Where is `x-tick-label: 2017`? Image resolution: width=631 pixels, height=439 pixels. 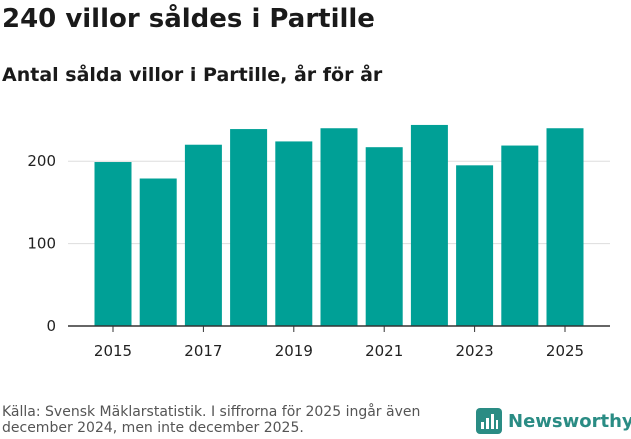
x-tick-label: 2017 is located at coordinates (203, 351).